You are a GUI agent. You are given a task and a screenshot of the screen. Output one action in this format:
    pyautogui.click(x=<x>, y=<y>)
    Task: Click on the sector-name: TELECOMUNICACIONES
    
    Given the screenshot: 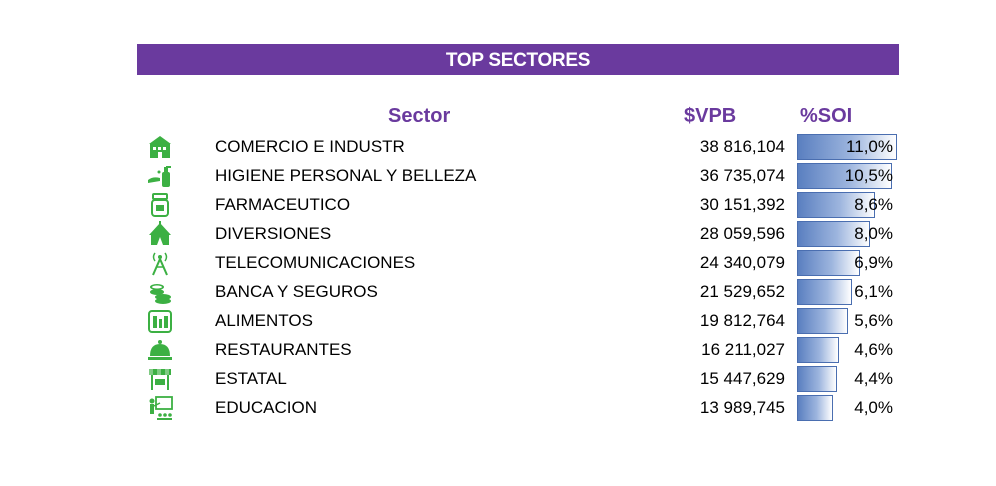 What is the action you would take?
    pyautogui.click(x=315, y=262)
    